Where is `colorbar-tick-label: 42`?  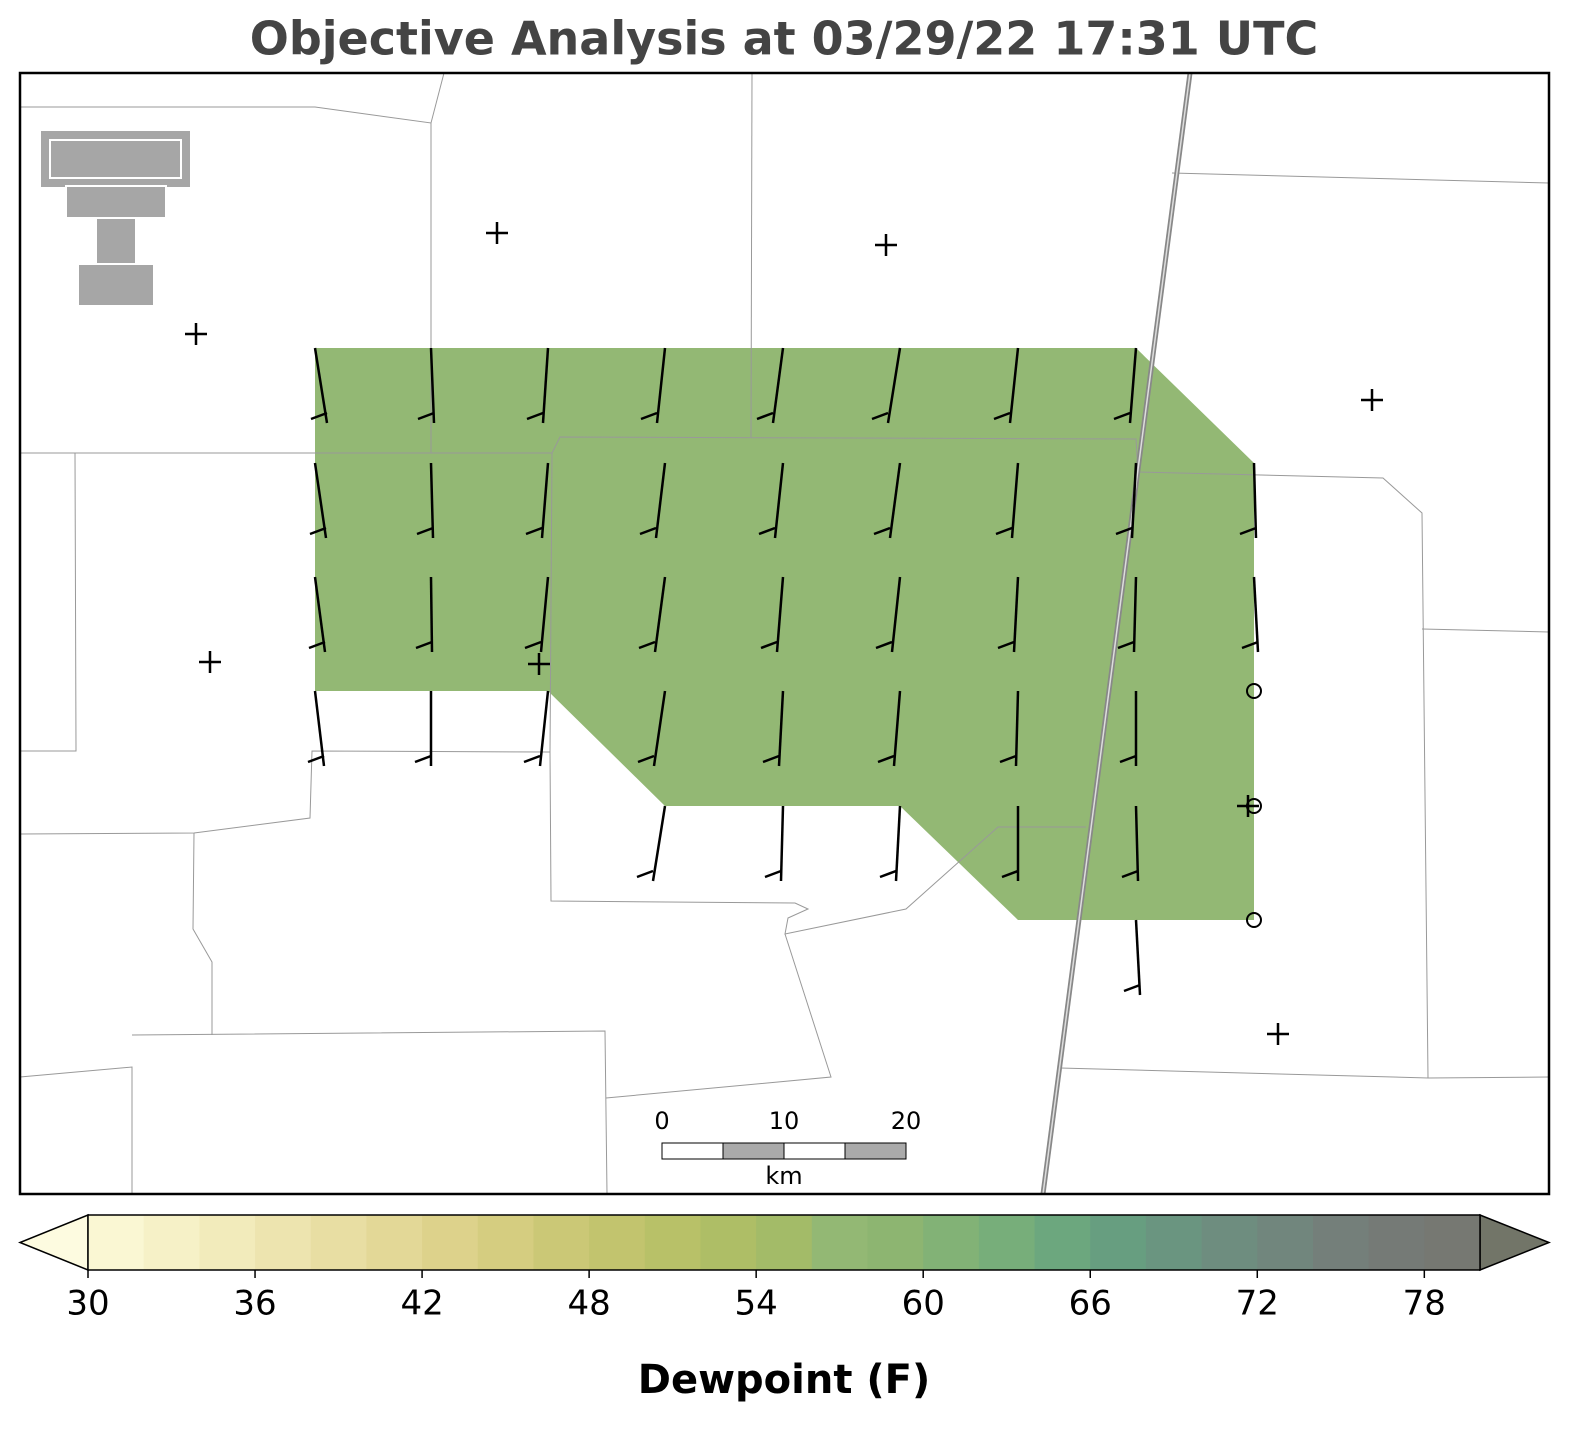 colorbar-tick-label: 42 is located at coordinates (421, 1304).